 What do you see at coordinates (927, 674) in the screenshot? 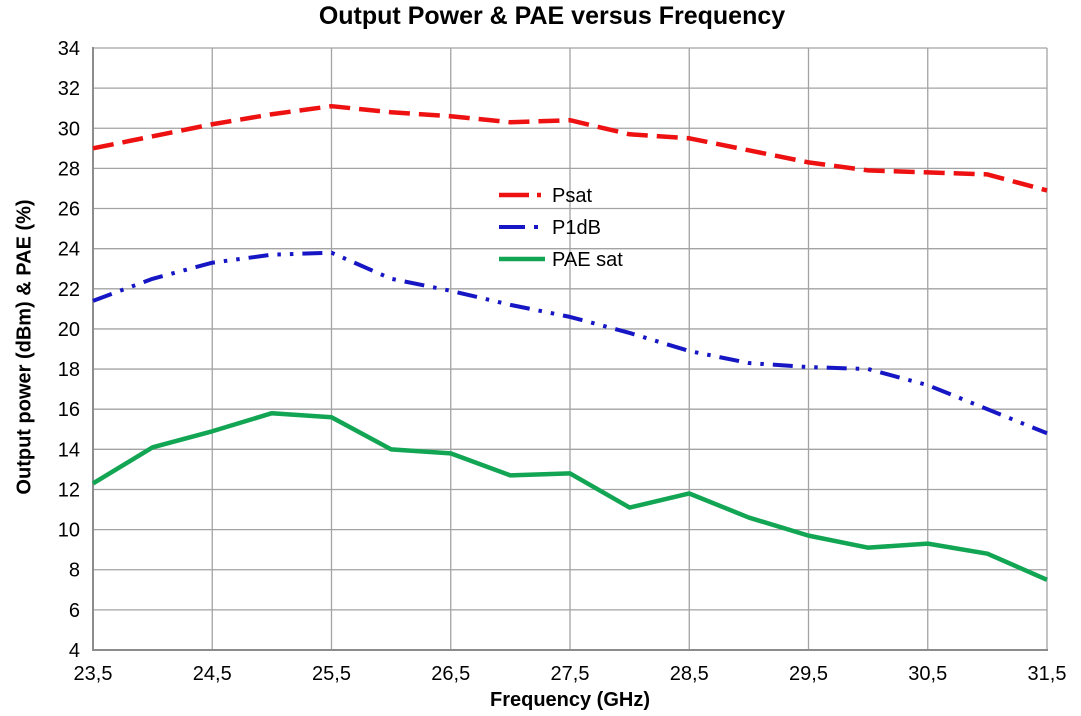
I see `x-tick-label: 30,5` at bounding box center [927, 674].